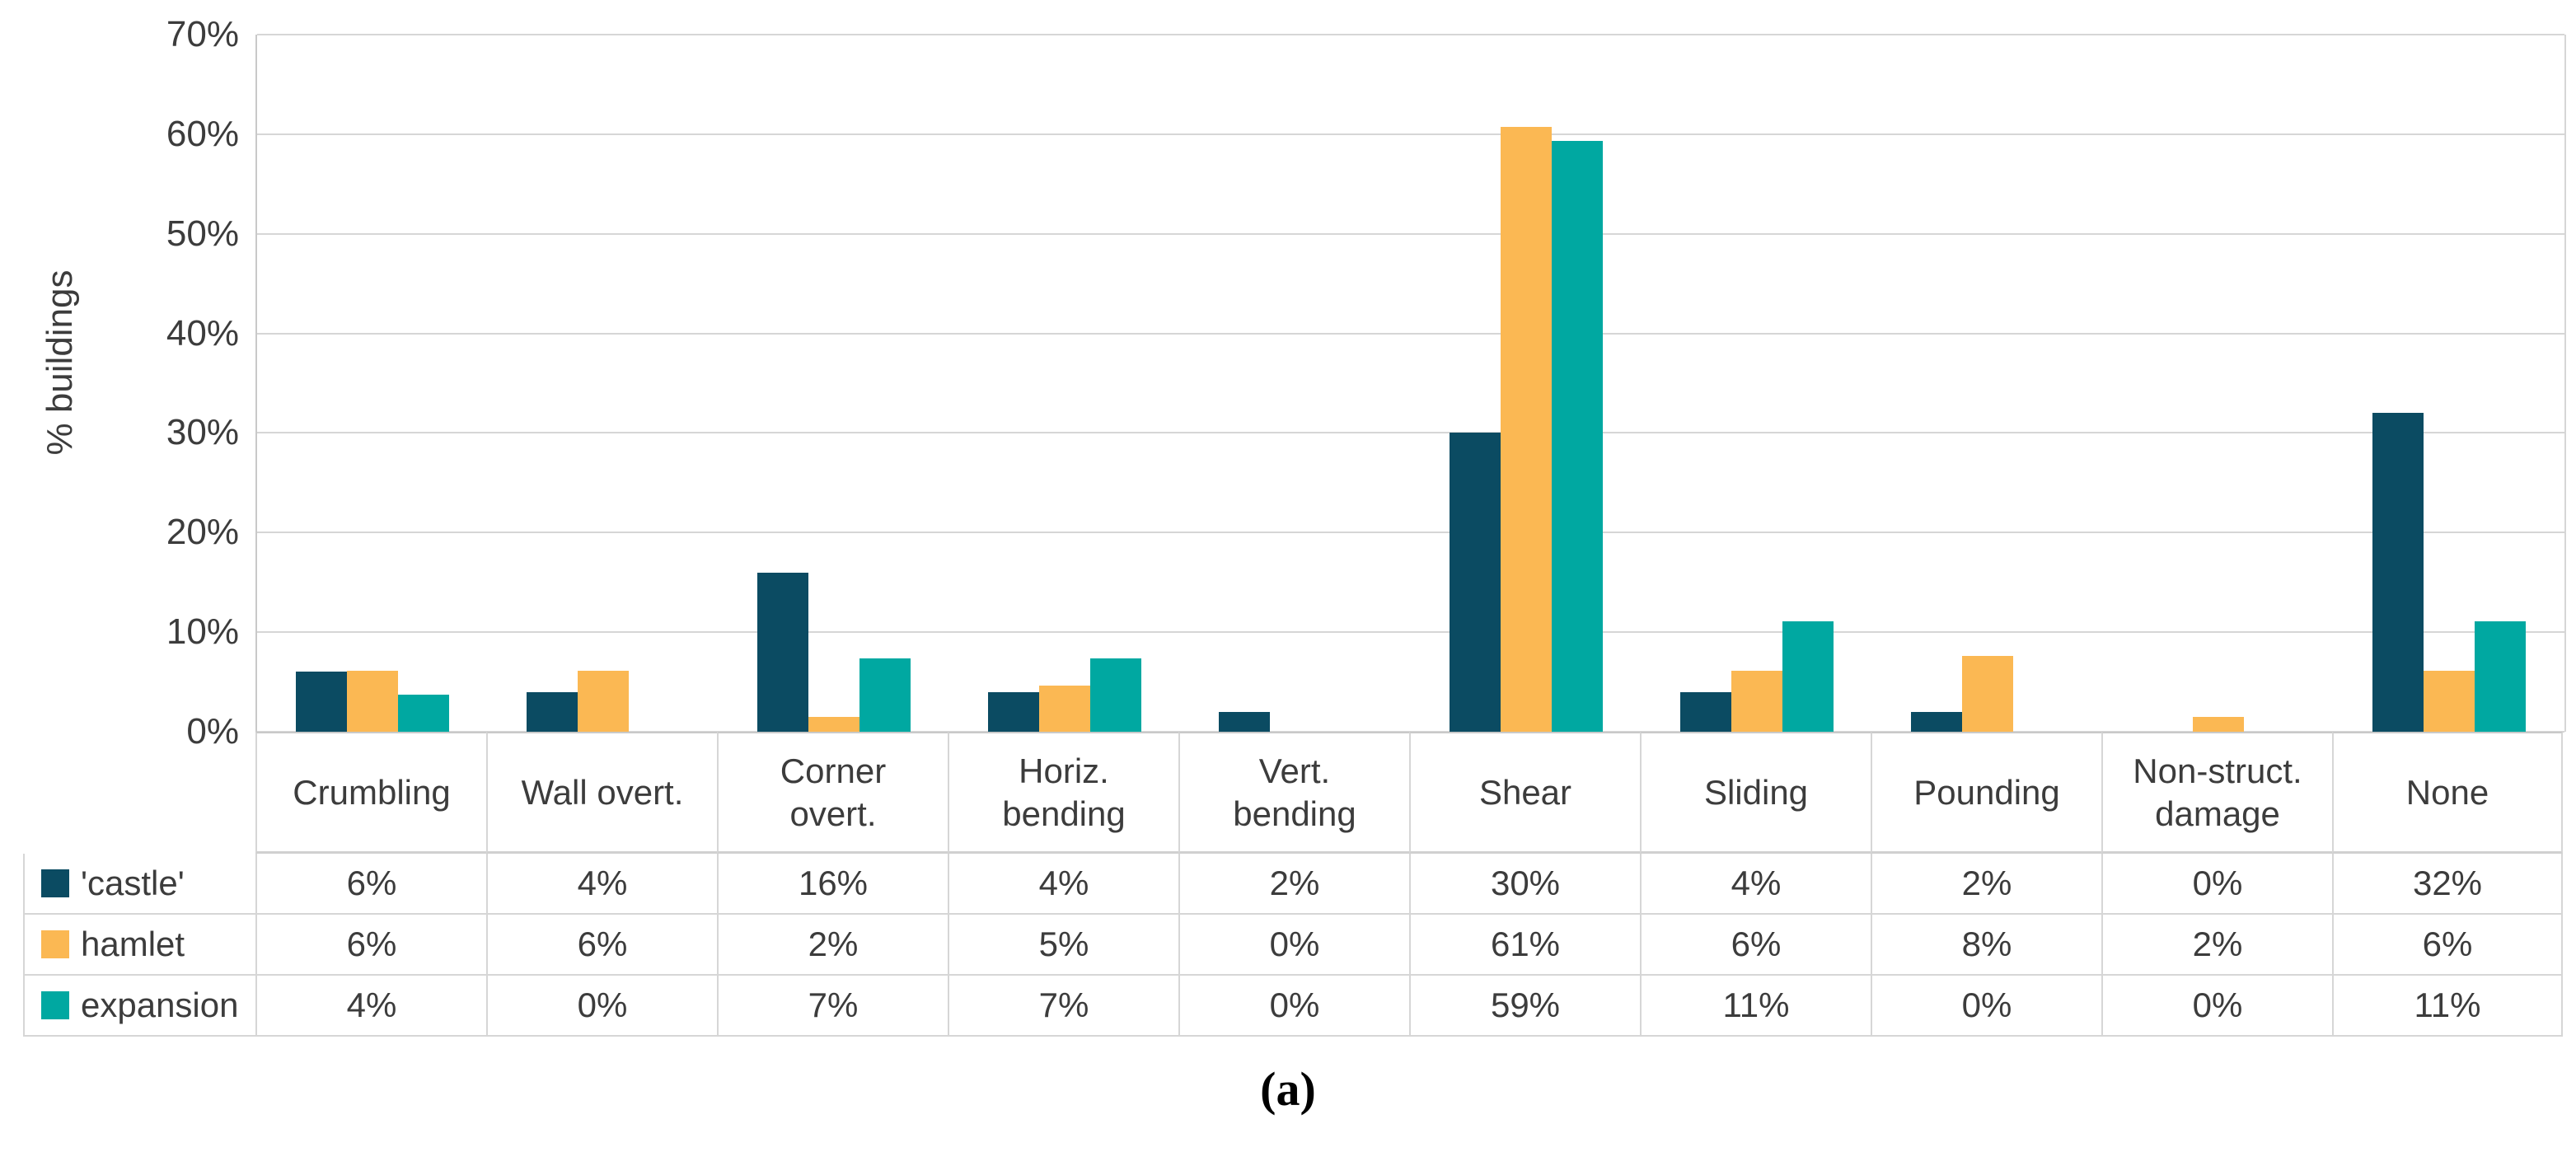 The image size is (2576, 1152). I want to click on category-header-label: Sliding, so click(1756, 792).